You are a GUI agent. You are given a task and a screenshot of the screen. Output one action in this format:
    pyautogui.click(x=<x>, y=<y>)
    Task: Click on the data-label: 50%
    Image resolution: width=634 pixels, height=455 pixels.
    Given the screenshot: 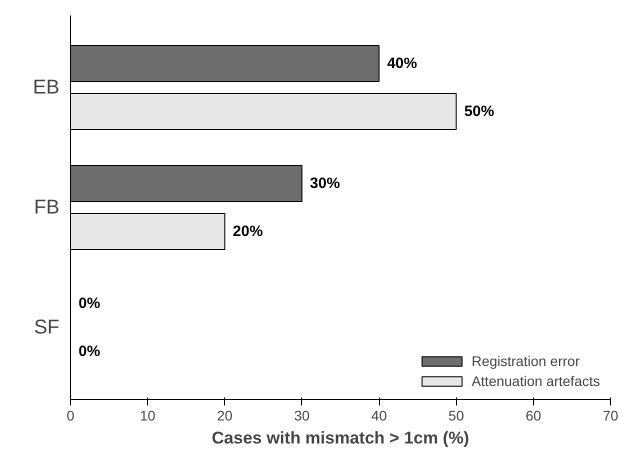 What is the action you would take?
    pyautogui.click(x=479, y=111)
    